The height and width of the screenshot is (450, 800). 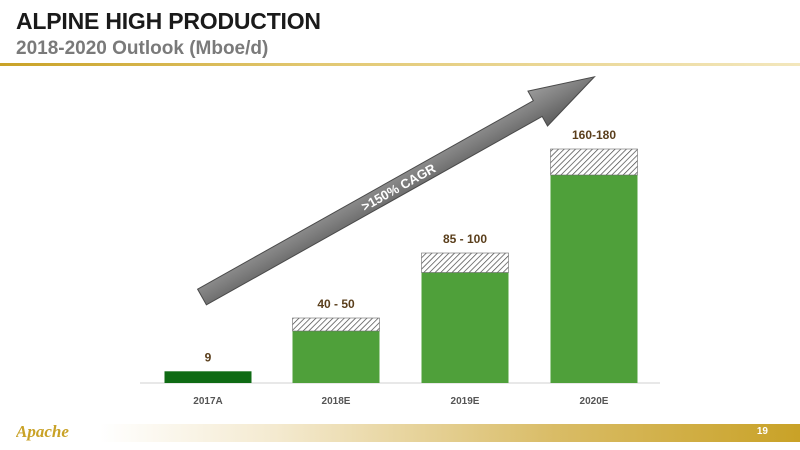 I want to click on cagr-label: >150% CAGR, so click(x=399, y=187).